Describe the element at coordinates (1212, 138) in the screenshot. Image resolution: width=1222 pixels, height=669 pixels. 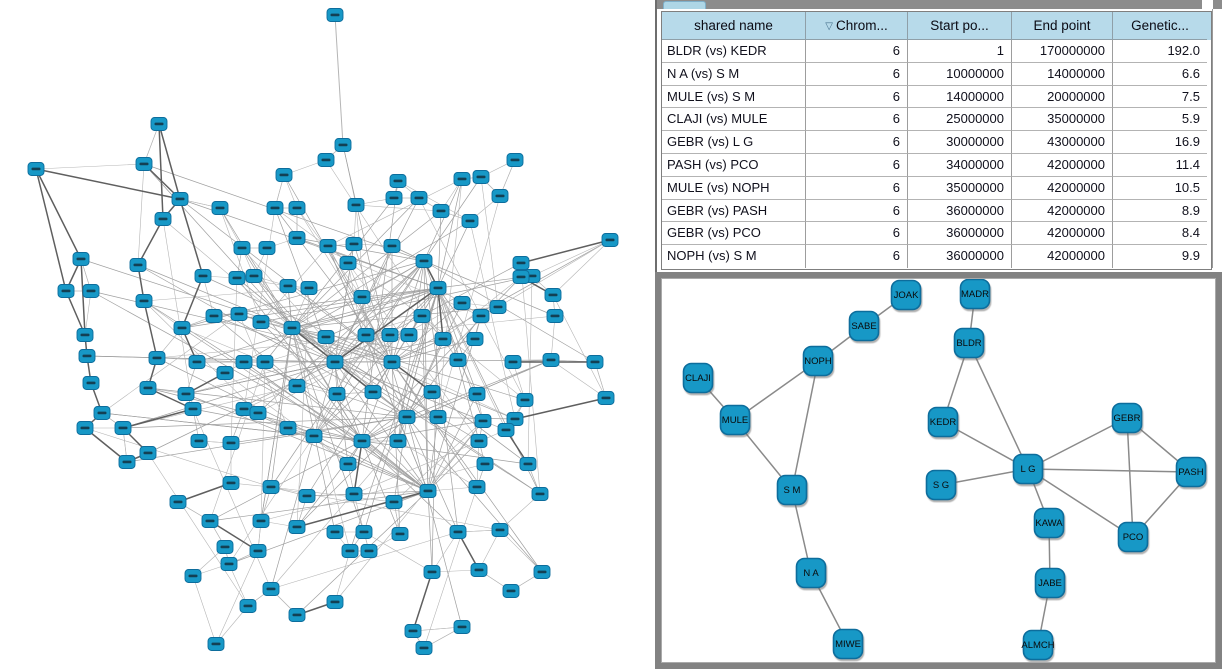
I see `table-scrollbar-track` at that location.